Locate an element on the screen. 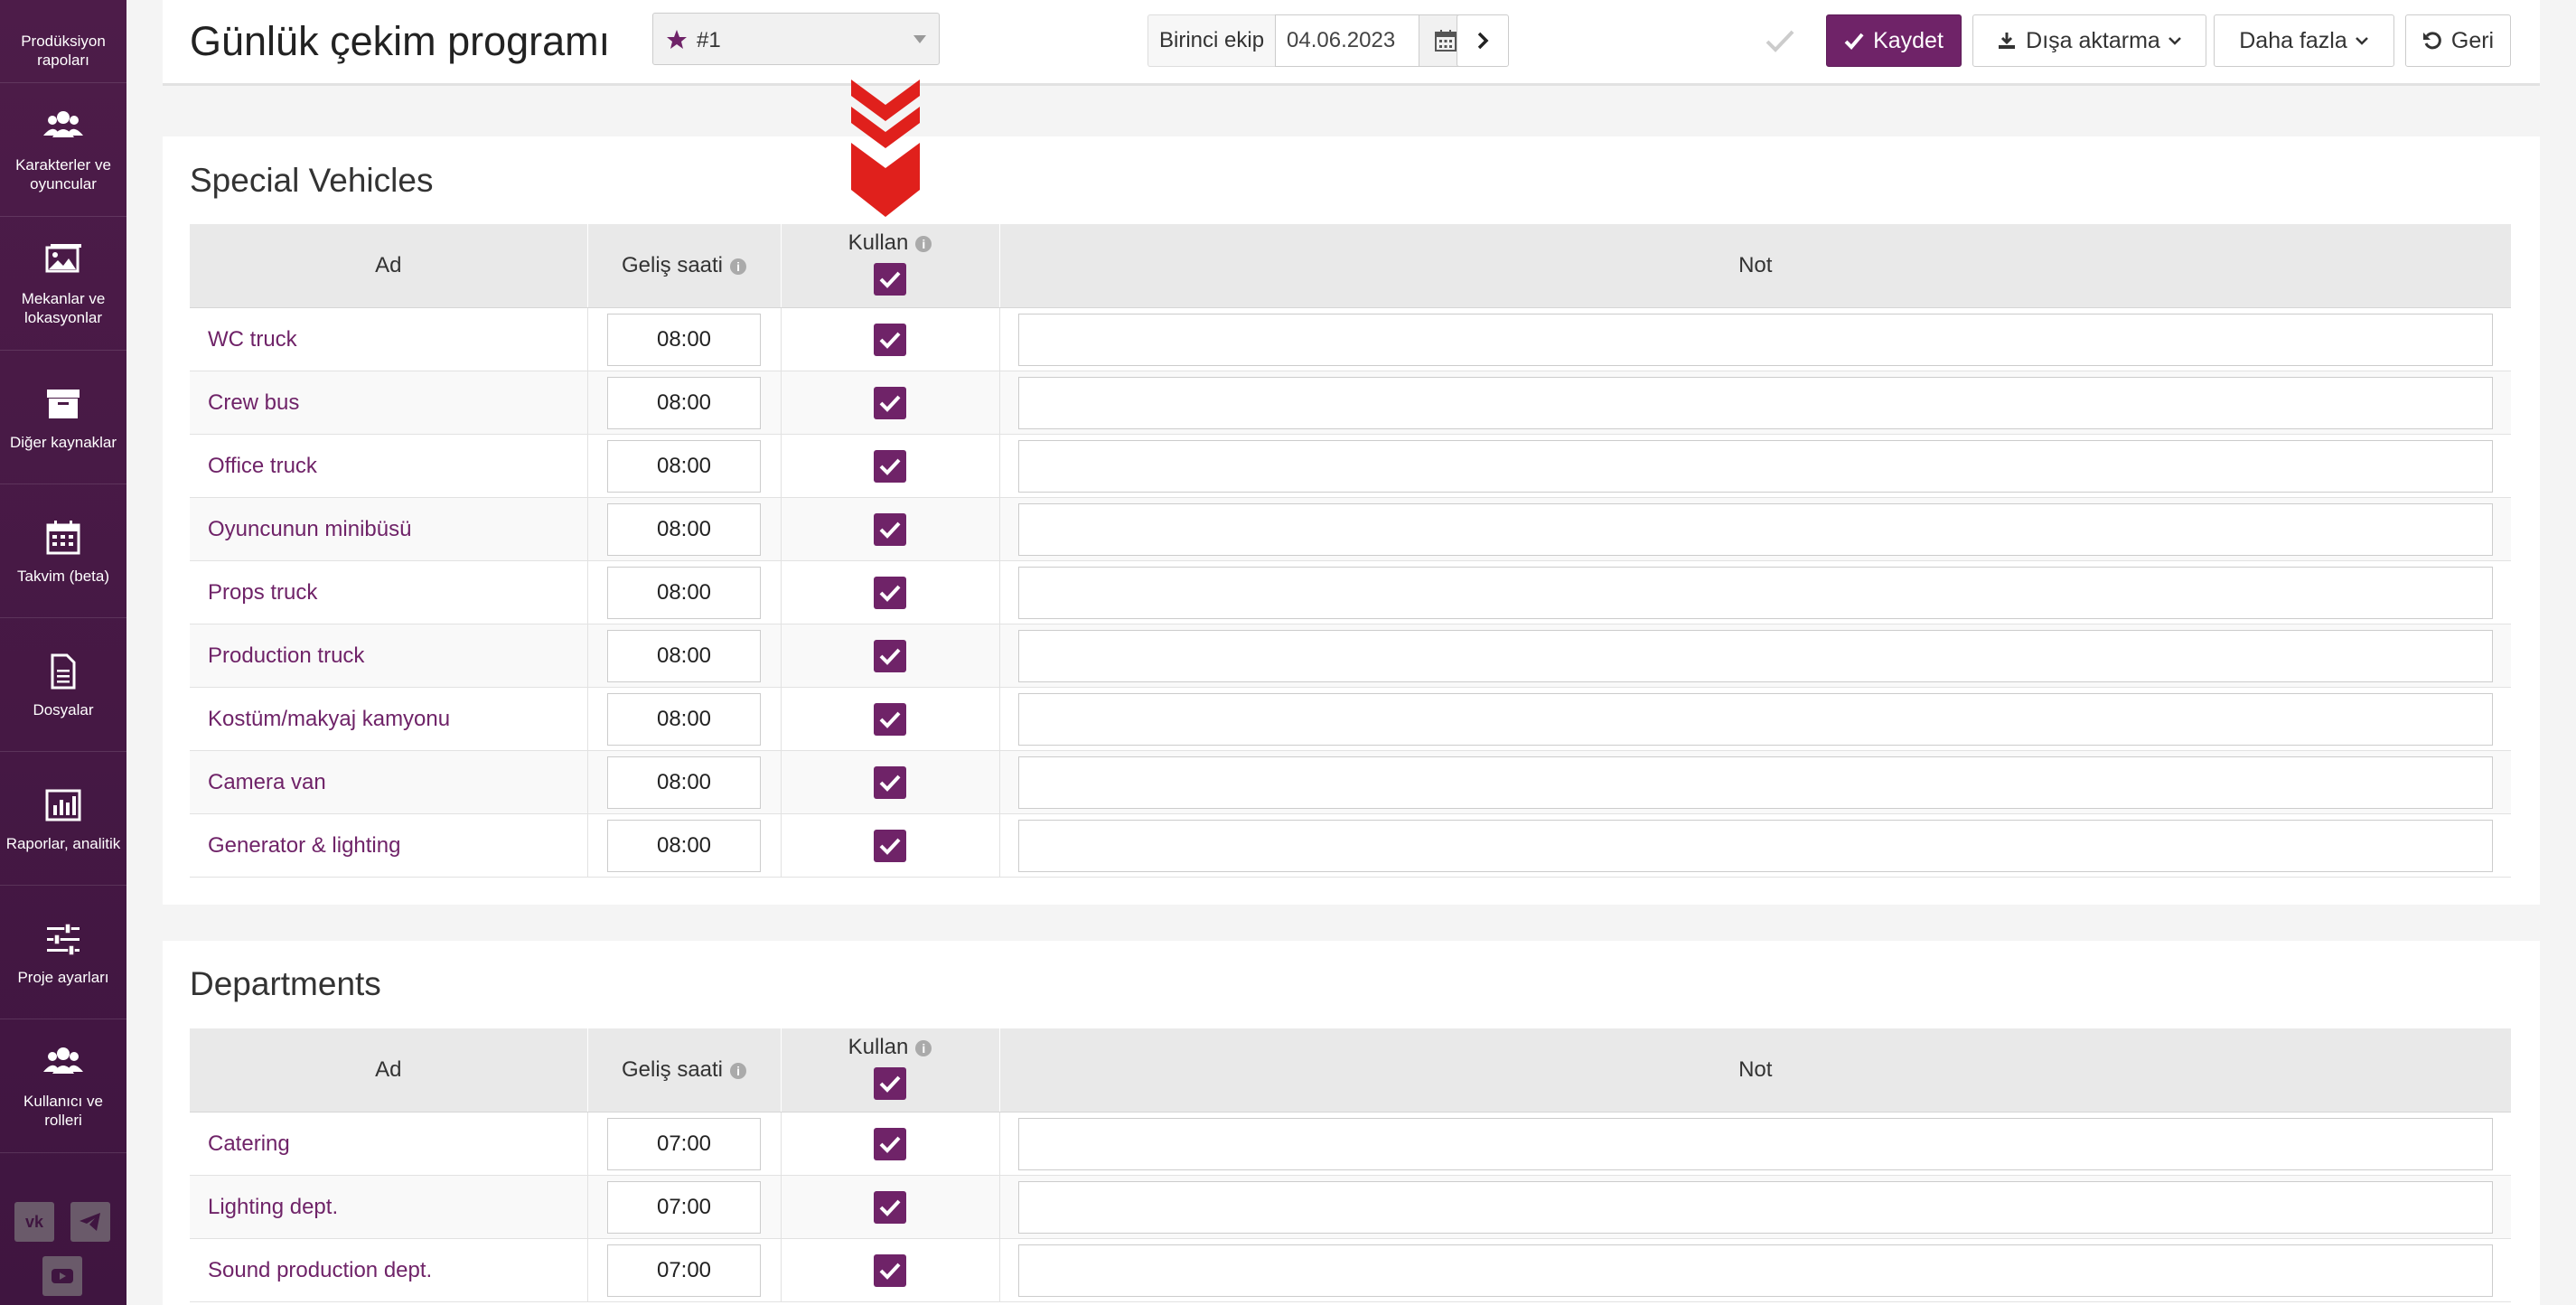 The width and height of the screenshot is (2576, 1305). save-button: Kaydet is located at coordinates (1894, 40).